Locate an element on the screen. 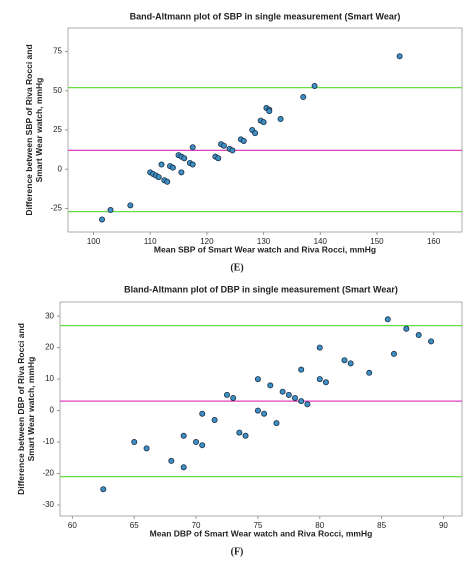  x-tick-label: 70 is located at coordinates (196, 525).